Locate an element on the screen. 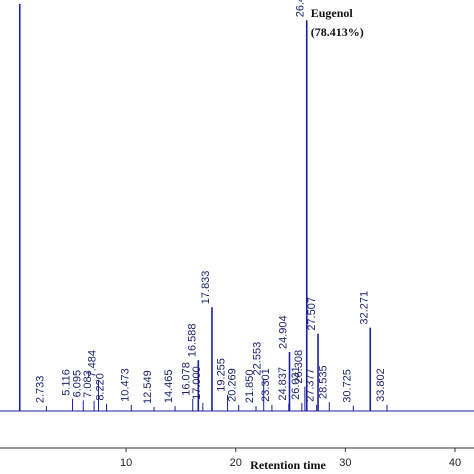 The image size is (474, 474). peak-label: 27.507 is located at coordinates (312, 314).